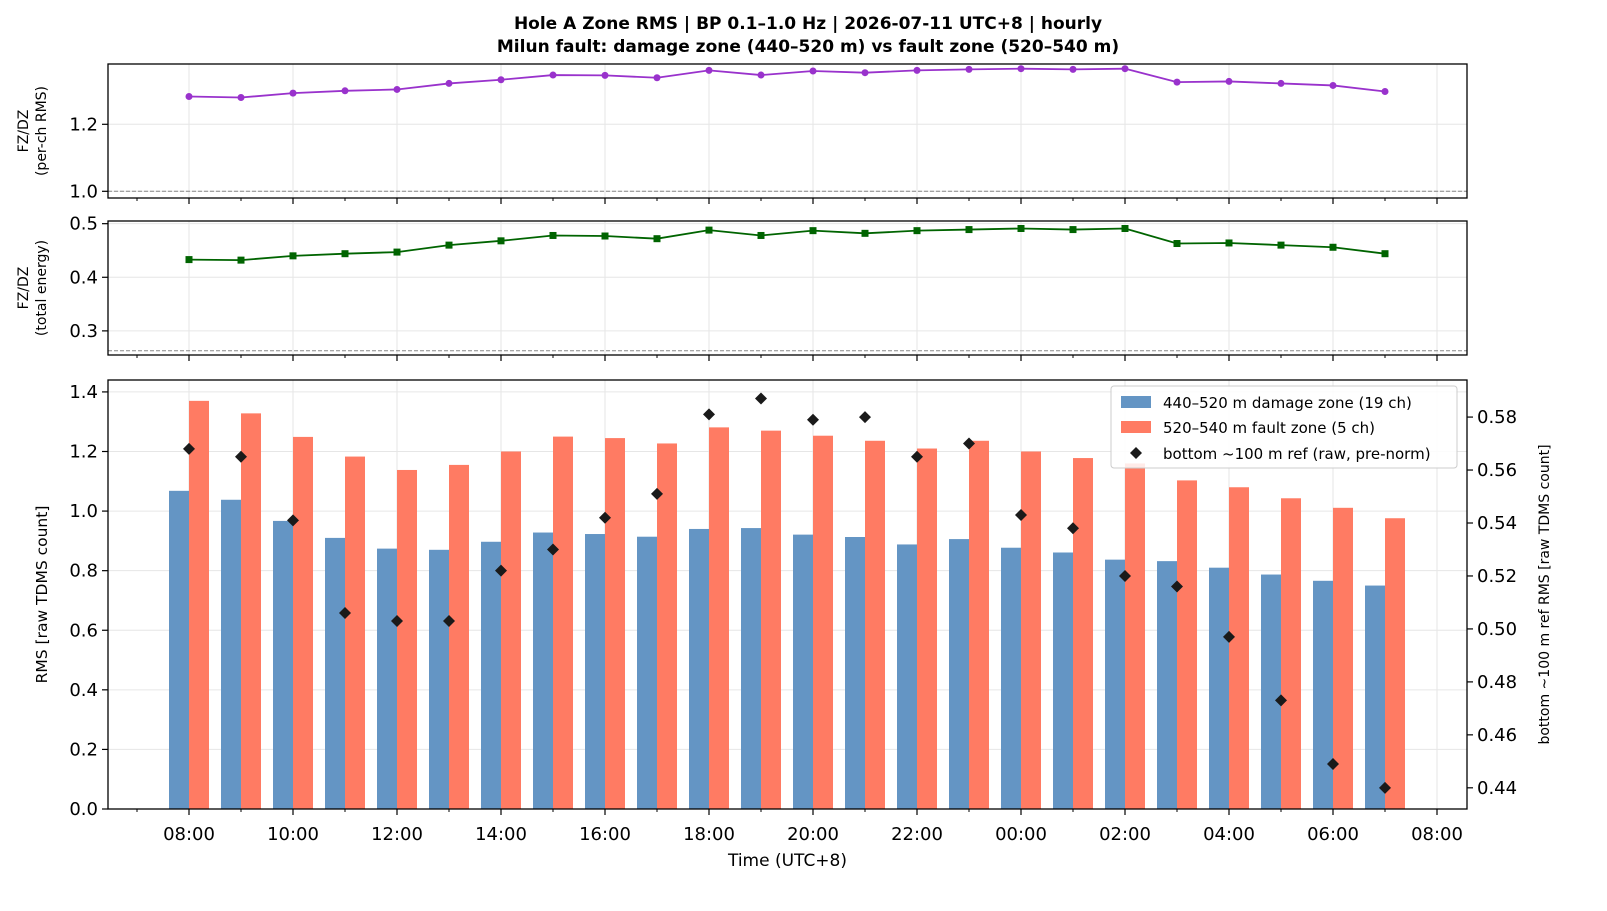  Describe the element at coordinates (42, 131) in the screenshot. I see `y-axis-label-line2: (per-ch RMS)` at that location.